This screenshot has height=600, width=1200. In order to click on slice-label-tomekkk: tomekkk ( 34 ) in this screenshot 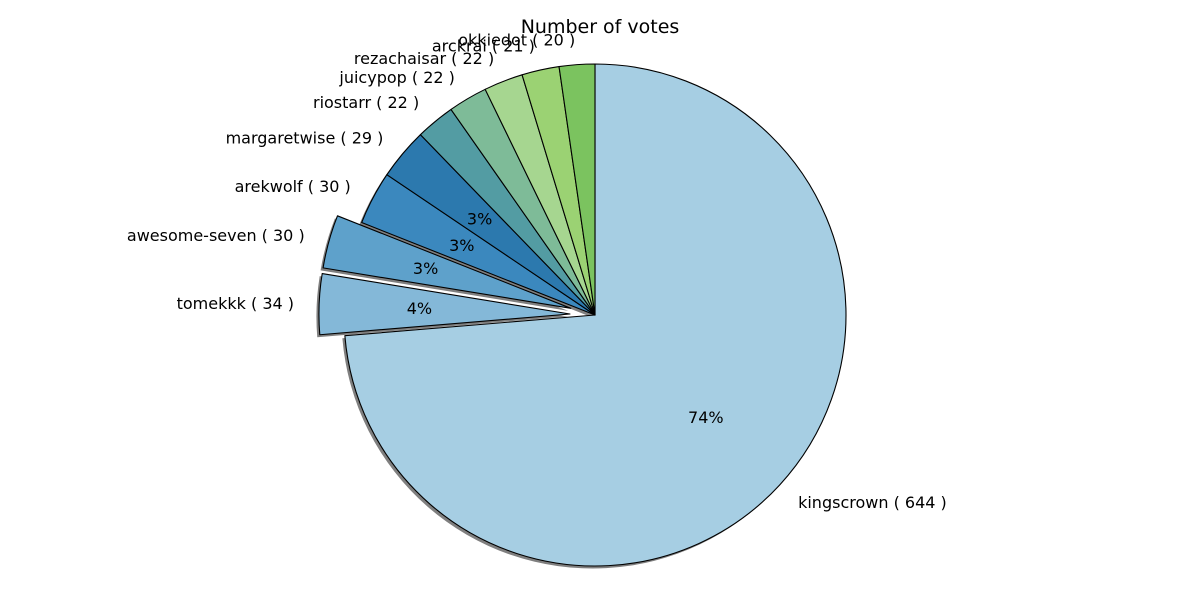, I will do `click(235, 303)`.